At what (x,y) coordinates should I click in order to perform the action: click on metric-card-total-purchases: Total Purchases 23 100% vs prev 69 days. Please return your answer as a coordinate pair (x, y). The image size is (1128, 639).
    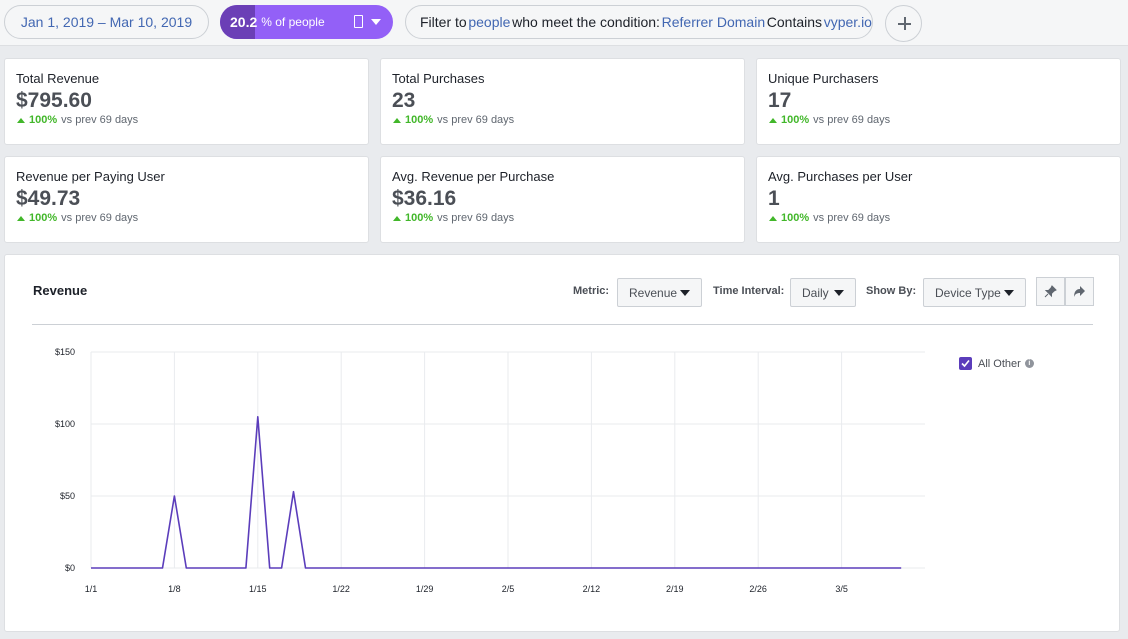
    Looking at the image, I should click on (562, 101).